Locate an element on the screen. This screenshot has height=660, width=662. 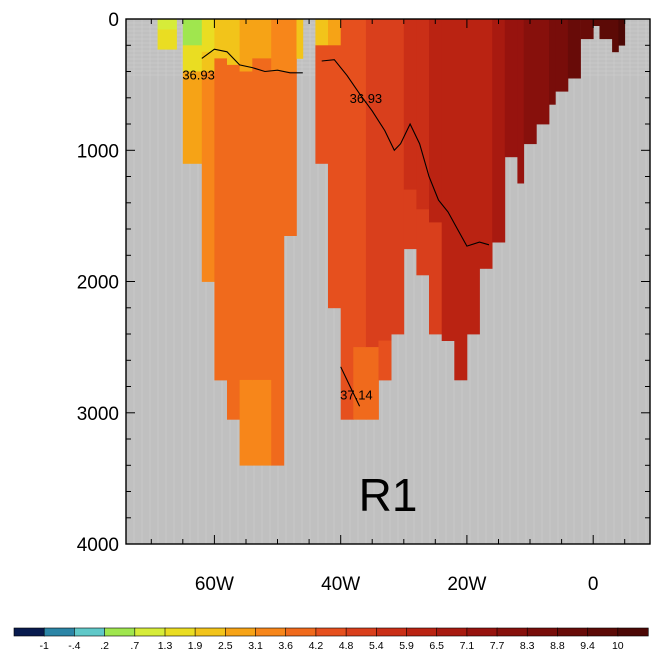
colorbar-label: 7.7 is located at coordinates (497, 646).